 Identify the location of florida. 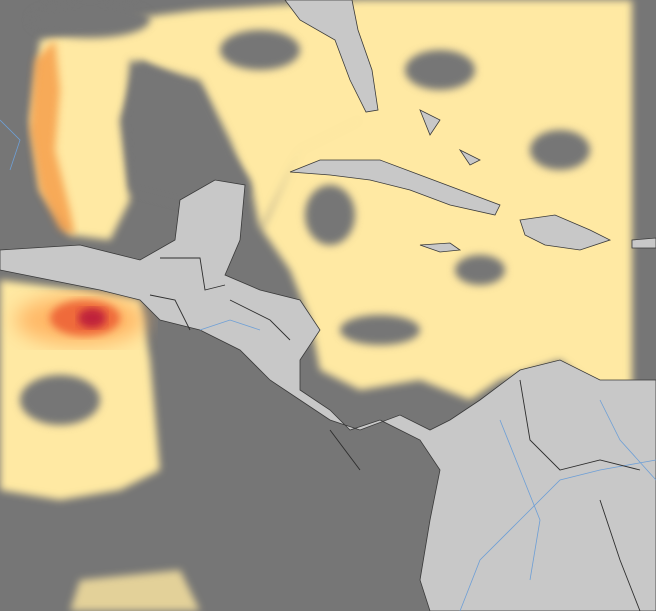
(331, 56).